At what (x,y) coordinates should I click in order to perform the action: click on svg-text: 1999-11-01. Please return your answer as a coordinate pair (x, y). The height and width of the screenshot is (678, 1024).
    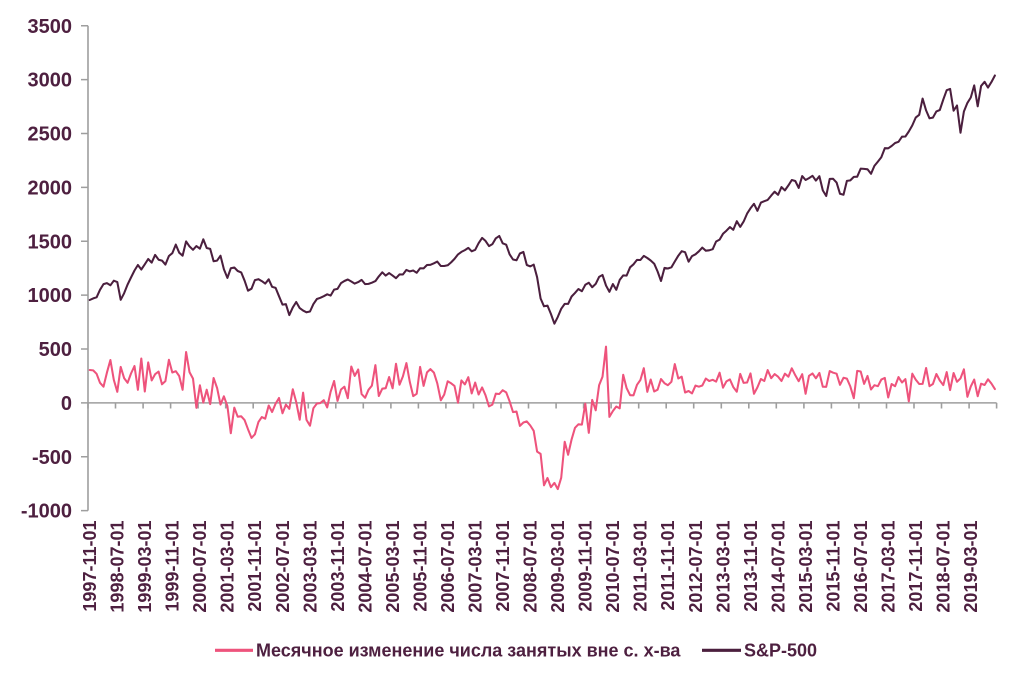
    Looking at the image, I should click on (173, 566).